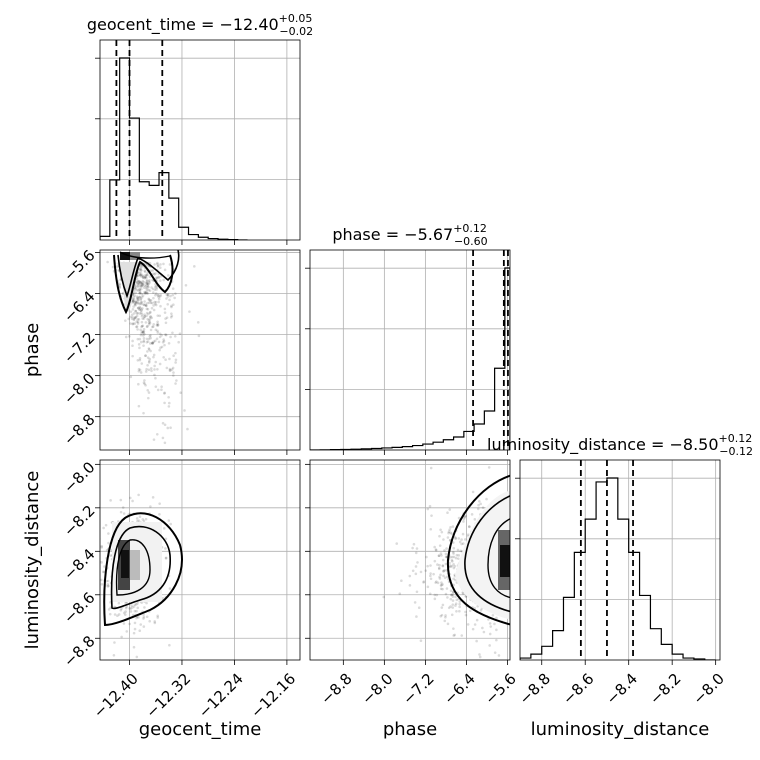 Image resolution: width=760 pixels, height=760 pixels. What do you see at coordinates (498, 558) in the screenshot?
I see `contour-core` at bounding box center [498, 558].